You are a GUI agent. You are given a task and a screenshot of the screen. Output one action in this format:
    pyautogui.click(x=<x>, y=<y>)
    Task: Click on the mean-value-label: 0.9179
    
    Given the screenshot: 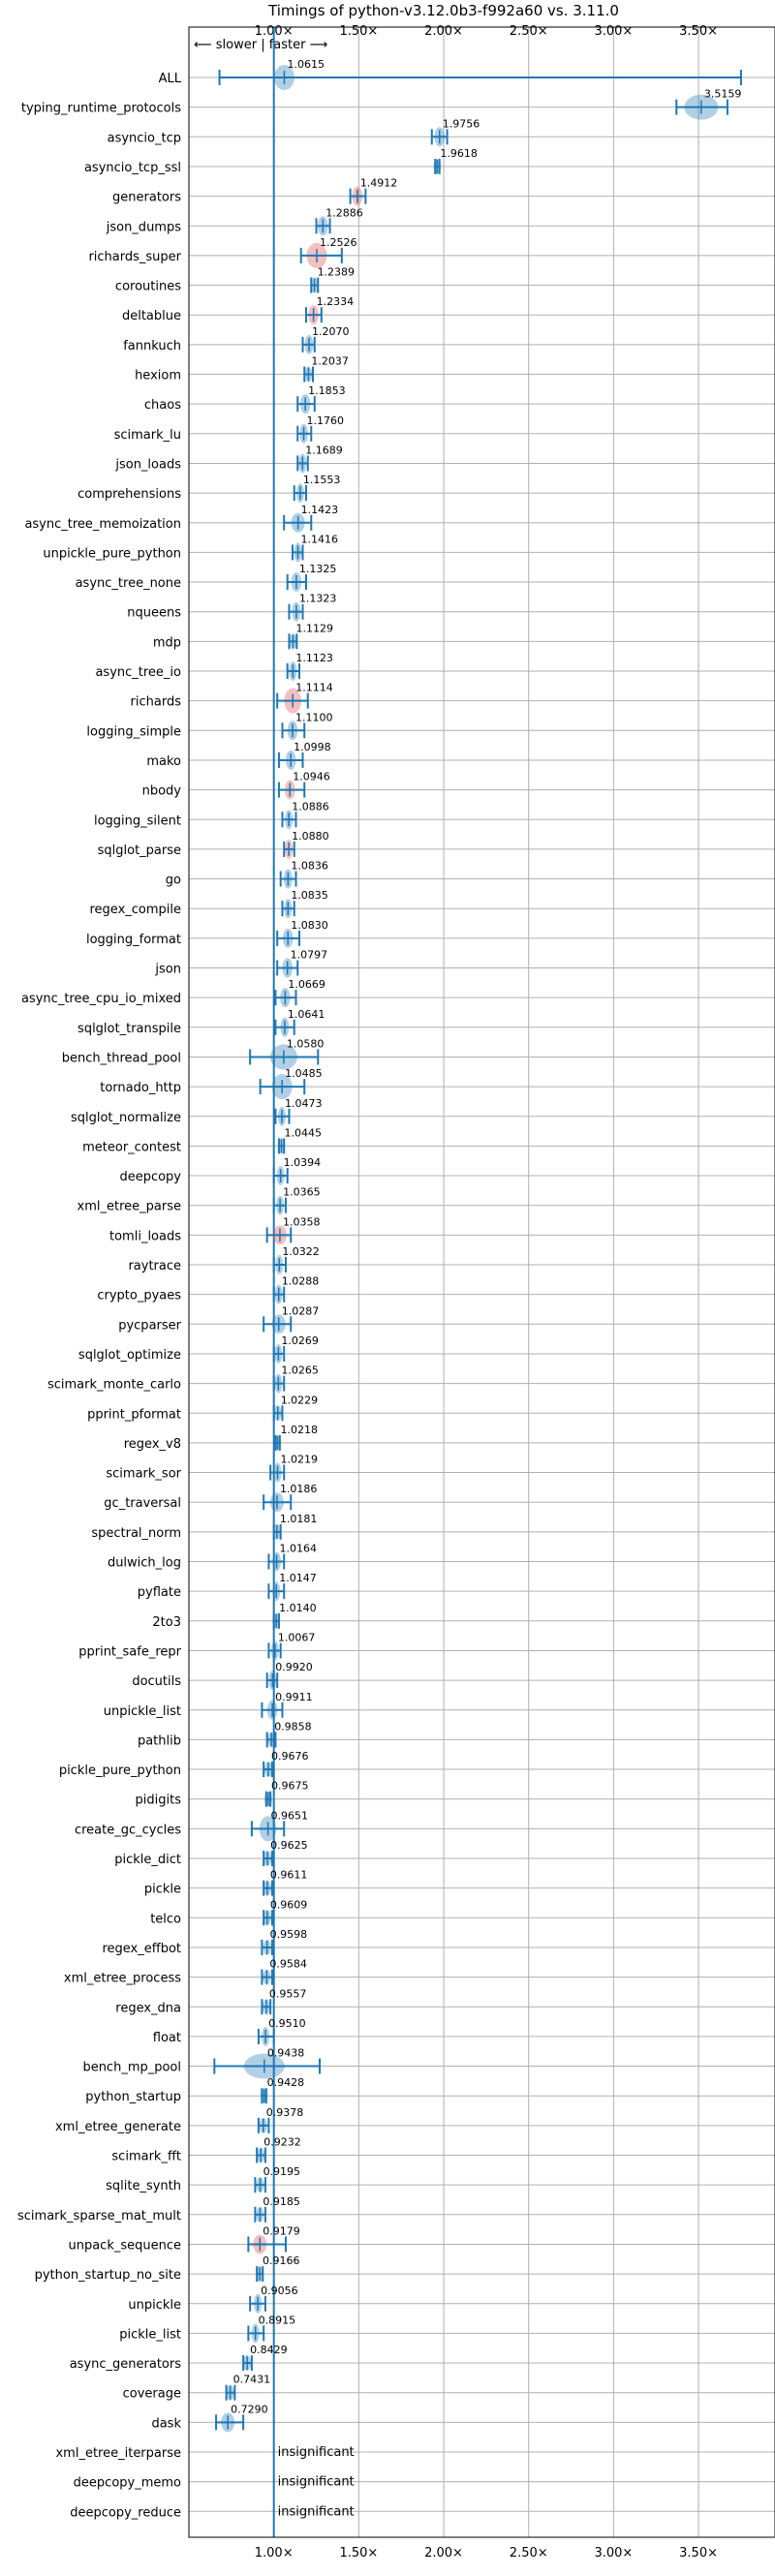 What is the action you would take?
    pyautogui.click(x=281, y=2230)
    